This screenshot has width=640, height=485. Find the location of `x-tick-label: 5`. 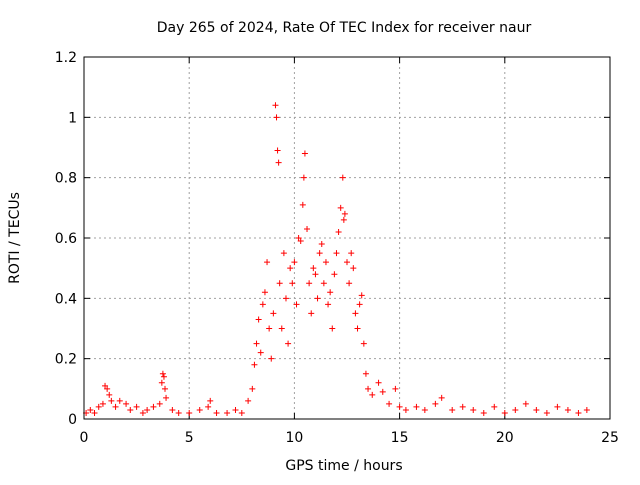

x-tick-label: 5 is located at coordinates (189, 438).